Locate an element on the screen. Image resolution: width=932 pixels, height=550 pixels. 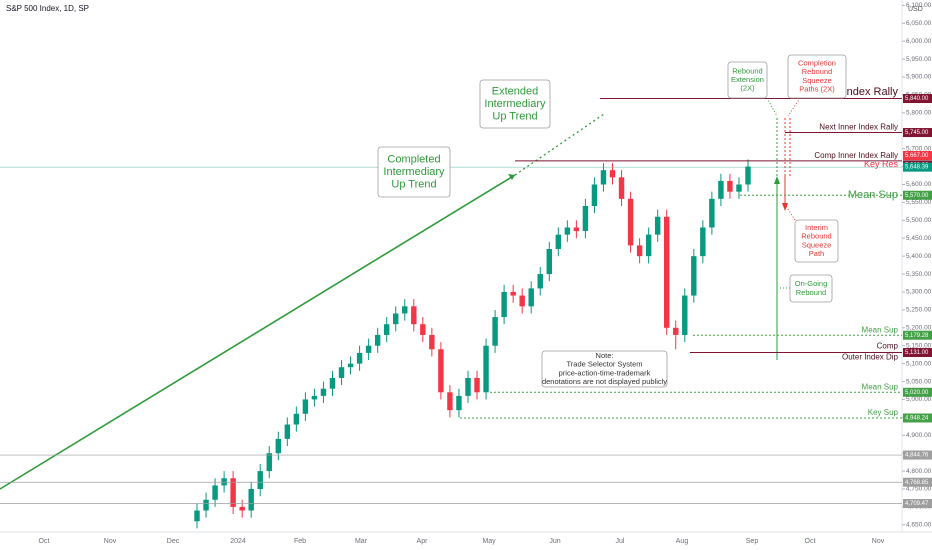
y-tick-label: 5,800.00 is located at coordinates (919, 113).